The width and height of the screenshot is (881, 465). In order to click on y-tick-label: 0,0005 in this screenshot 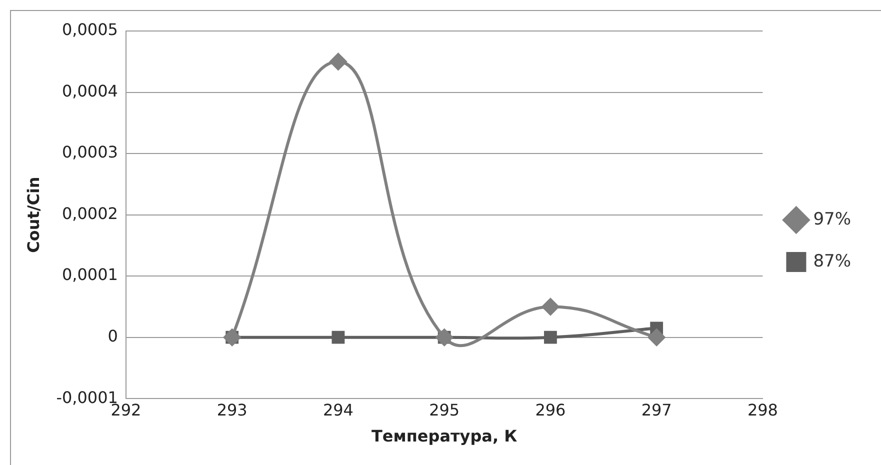, I will do `click(90, 30)`.